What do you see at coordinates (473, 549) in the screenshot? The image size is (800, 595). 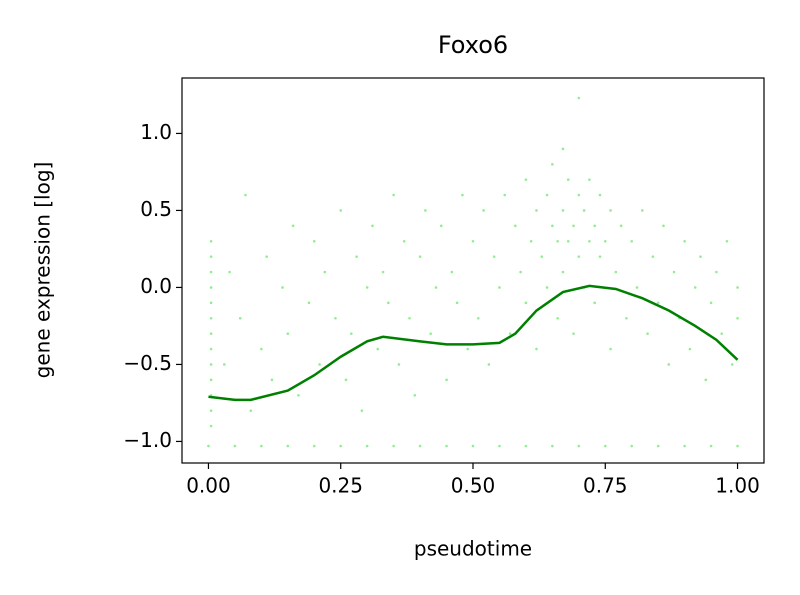 I see `x-axis-label: pseudotime` at bounding box center [473, 549].